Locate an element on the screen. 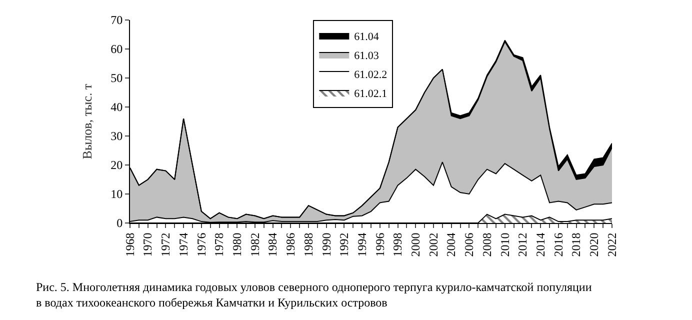 Image resolution: width=692 pixels, height=320 pixels. x-tick-label: 2016 is located at coordinates (558, 244).